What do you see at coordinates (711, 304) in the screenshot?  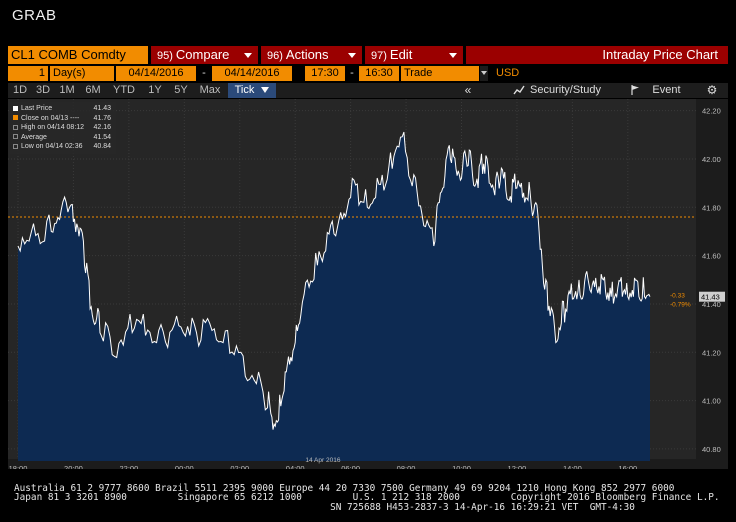 I see `y-tick-label: 41.40` at bounding box center [711, 304].